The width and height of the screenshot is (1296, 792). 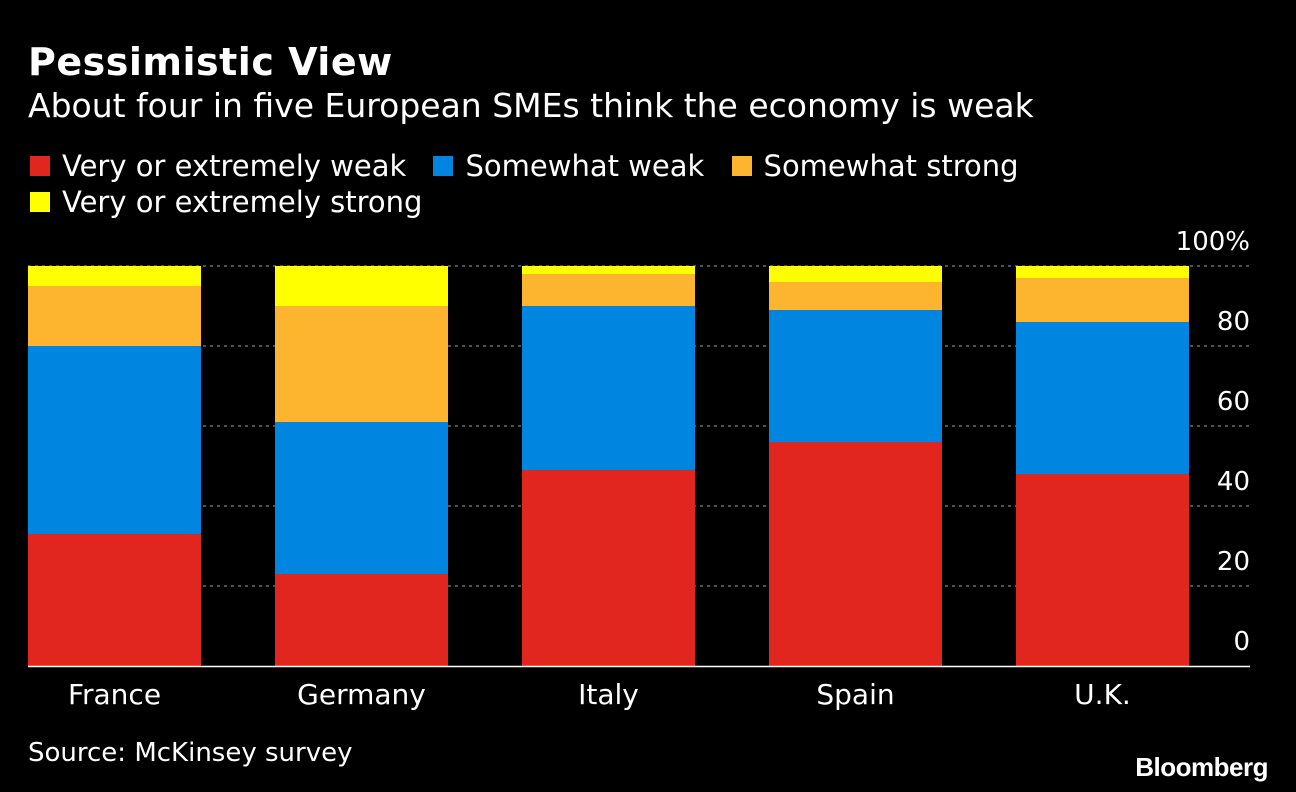 What do you see at coordinates (1201, 767) in the screenshot?
I see `brand-logo: Bloomberg` at bounding box center [1201, 767].